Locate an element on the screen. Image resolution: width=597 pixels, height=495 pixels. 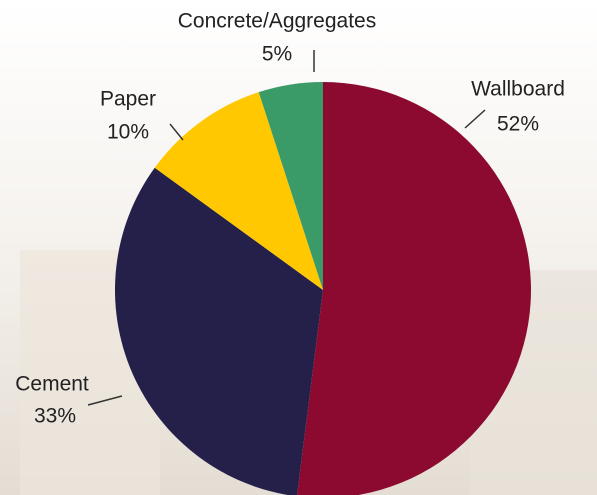
value-label: 5% is located at coordinates (277, 54).